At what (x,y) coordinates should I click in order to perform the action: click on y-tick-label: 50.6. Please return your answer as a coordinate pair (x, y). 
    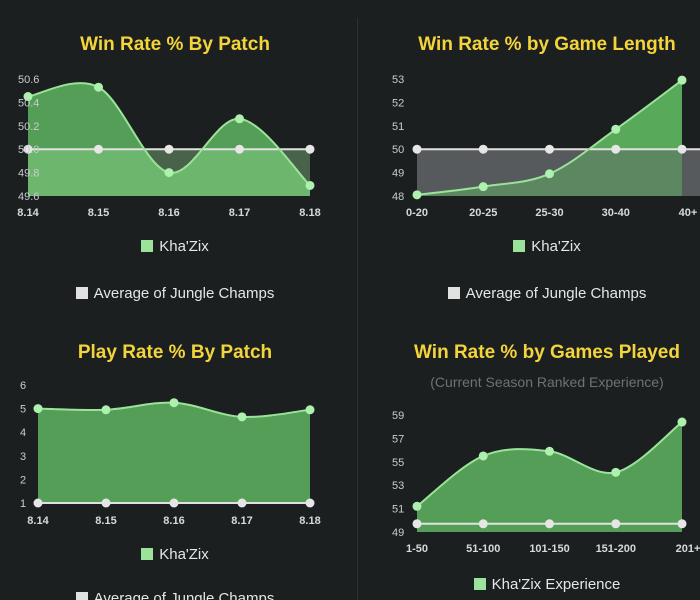
    Looking at the image, I should click on (28, 80).